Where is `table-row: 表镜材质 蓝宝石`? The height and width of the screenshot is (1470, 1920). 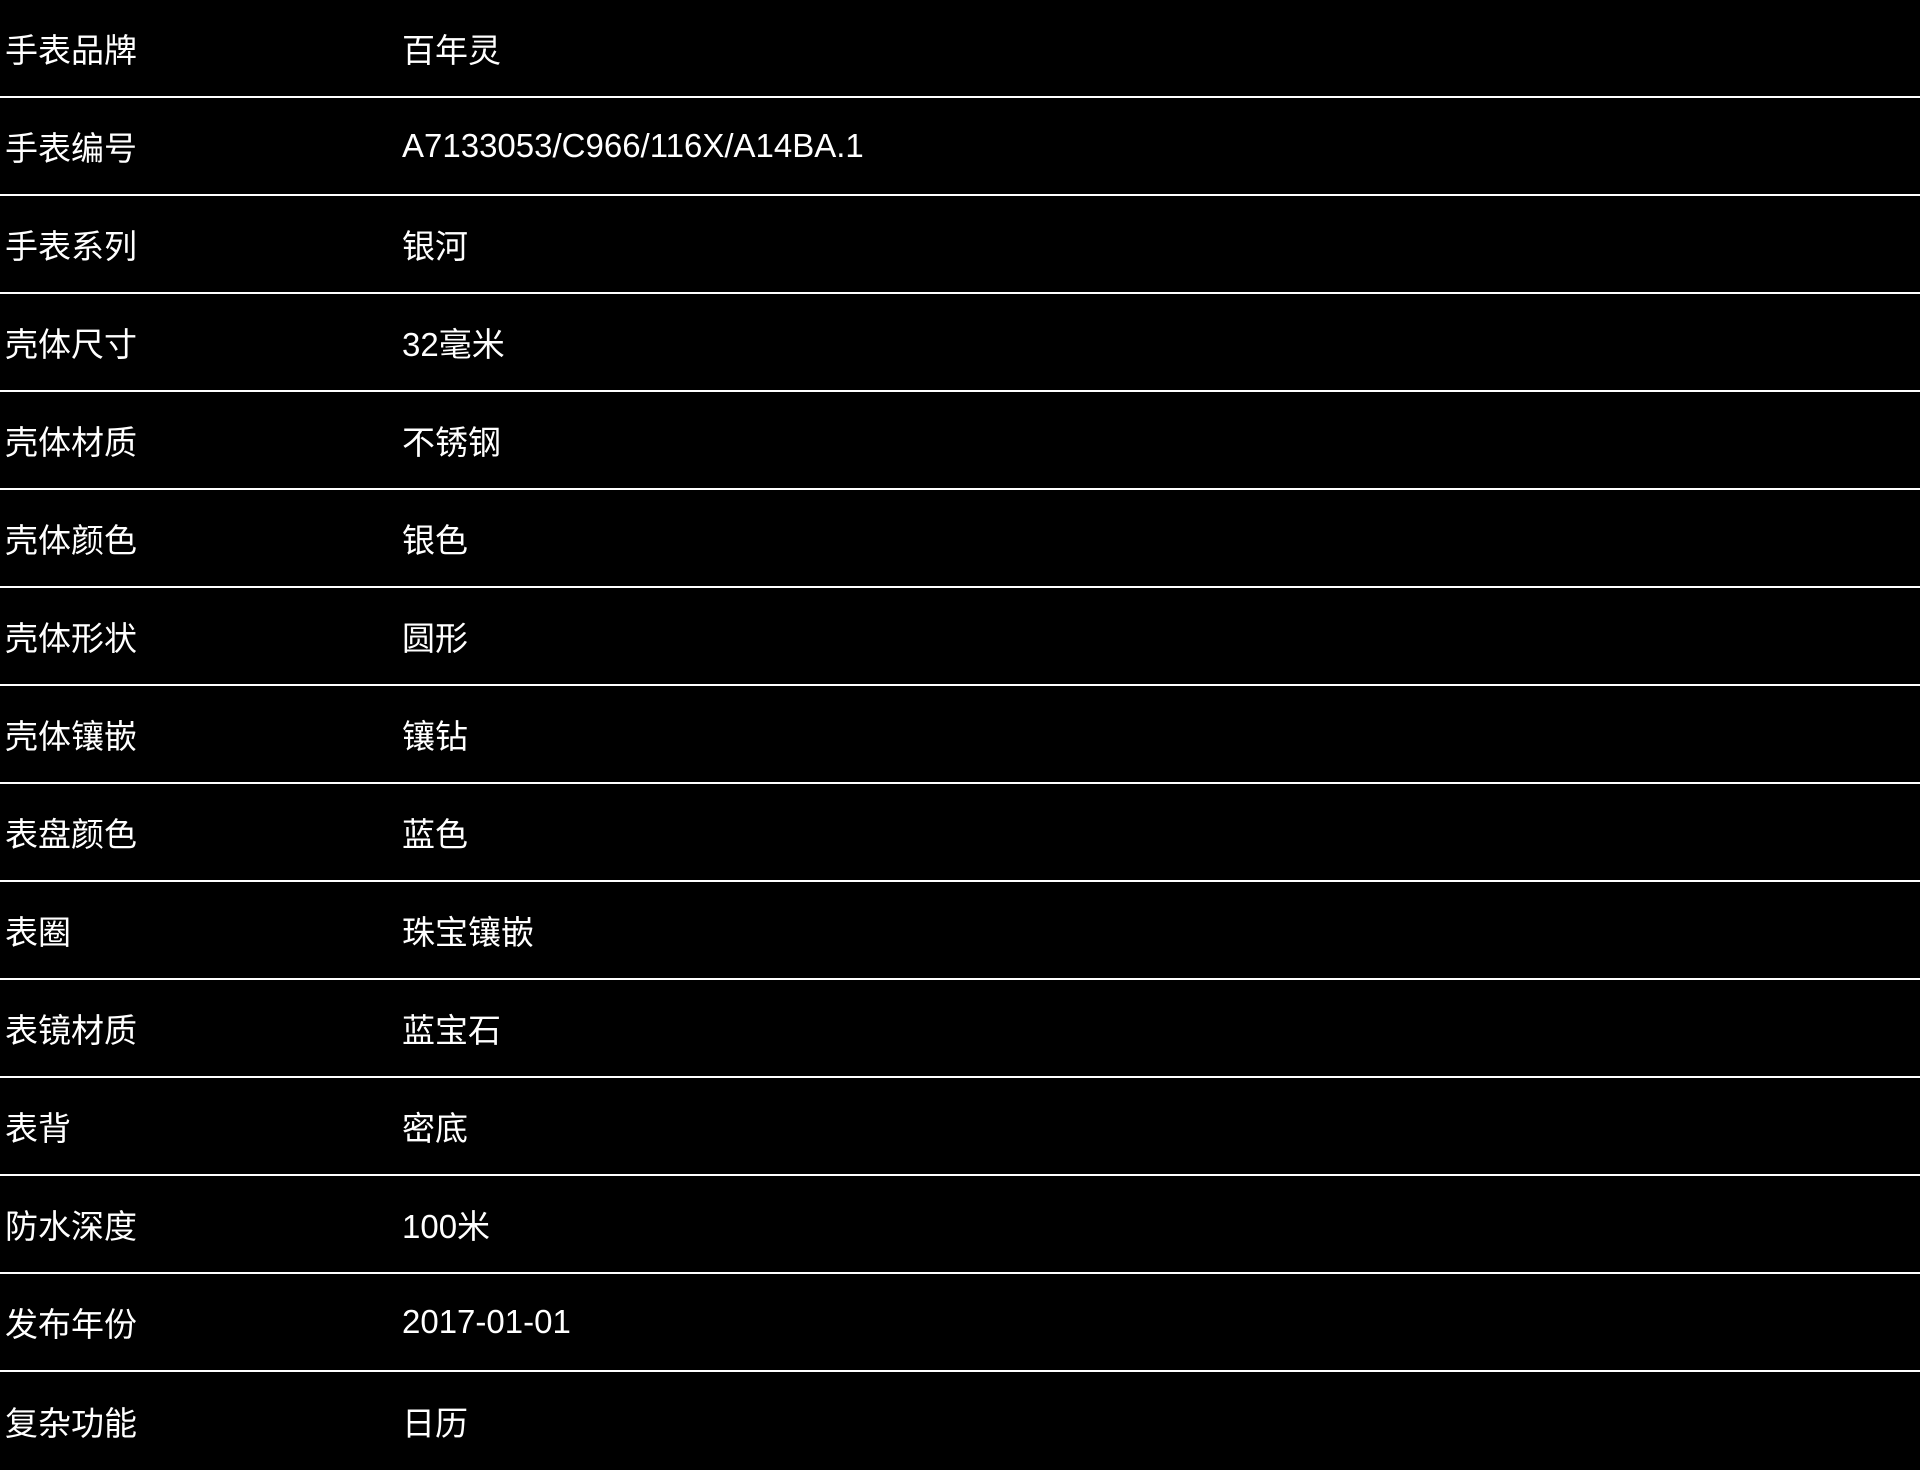
table-row: 表镜材质 蓝宝石 is located at coordinates (960, 1029).